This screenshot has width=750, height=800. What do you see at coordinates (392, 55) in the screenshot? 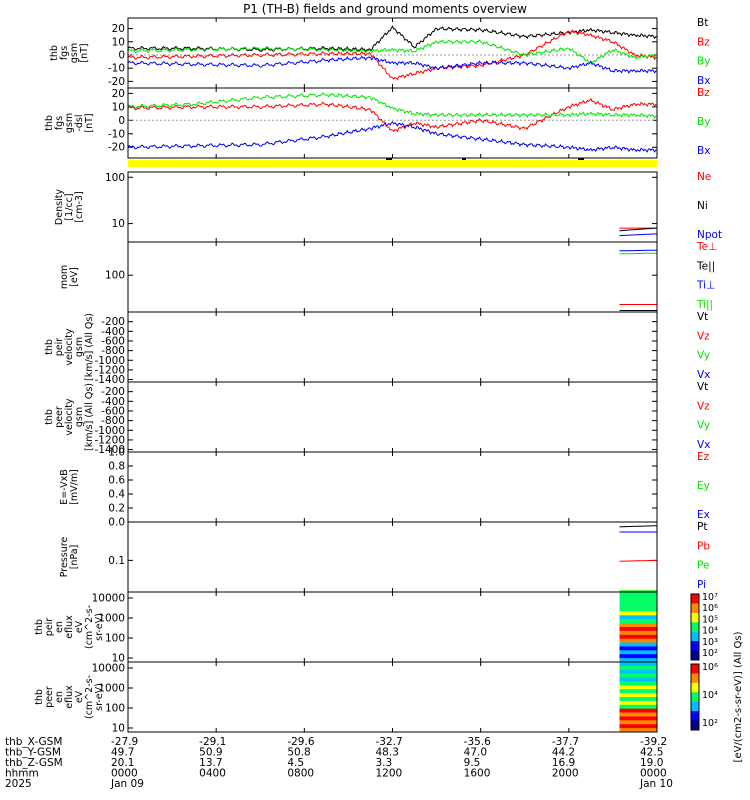
I see `series-line-Bz` at bounding box center [392, 55].